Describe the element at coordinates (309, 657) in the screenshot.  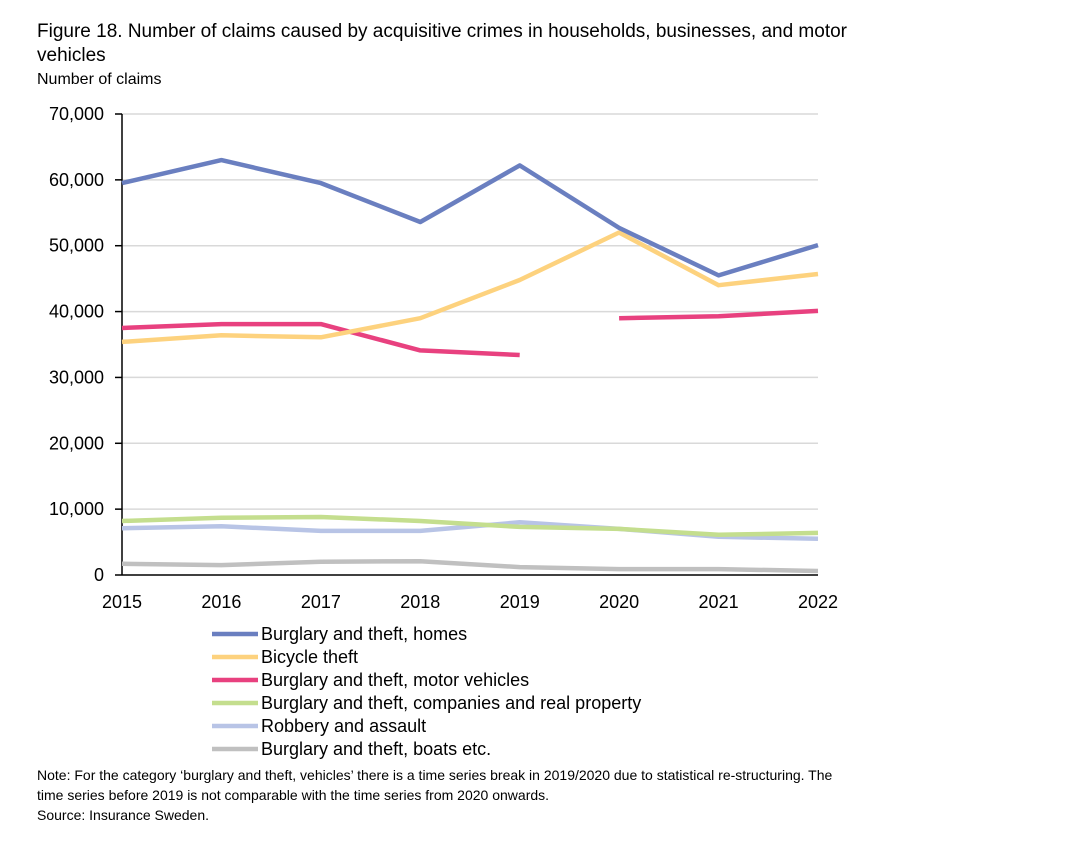
I see `legend-label: Bicycle theft` at that location.